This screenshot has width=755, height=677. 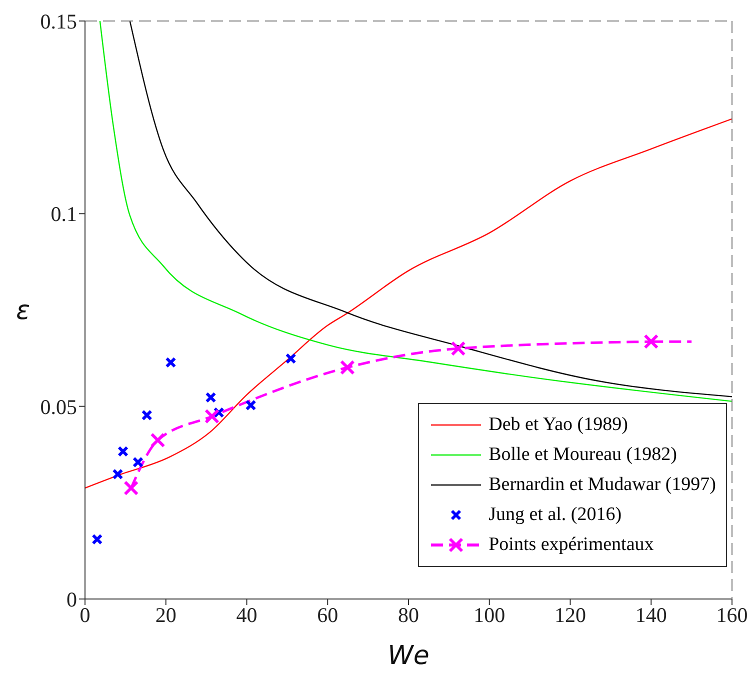 What do you see at coordinates (23, 311) in the screenshot?
I see `y-axis-title: ε` at bounding box center [23, 311].